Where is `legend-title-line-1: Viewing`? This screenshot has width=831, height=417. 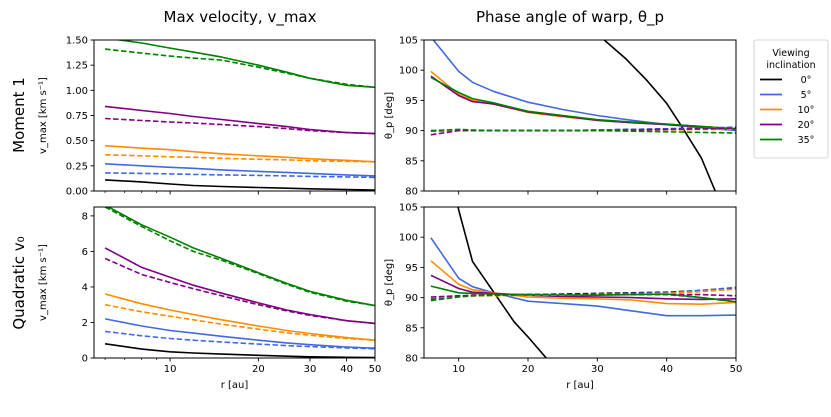
legend-title-line-1: Viewing is located at coordinates (790, 53).